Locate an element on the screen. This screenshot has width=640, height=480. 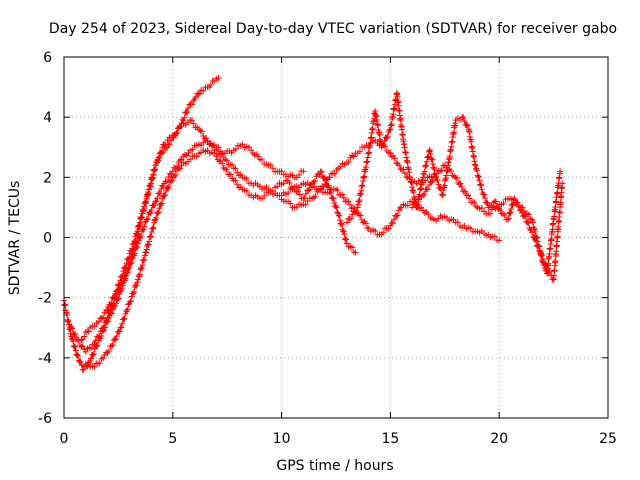
x-tick-label: 15 is located at coordinates (390, 439).